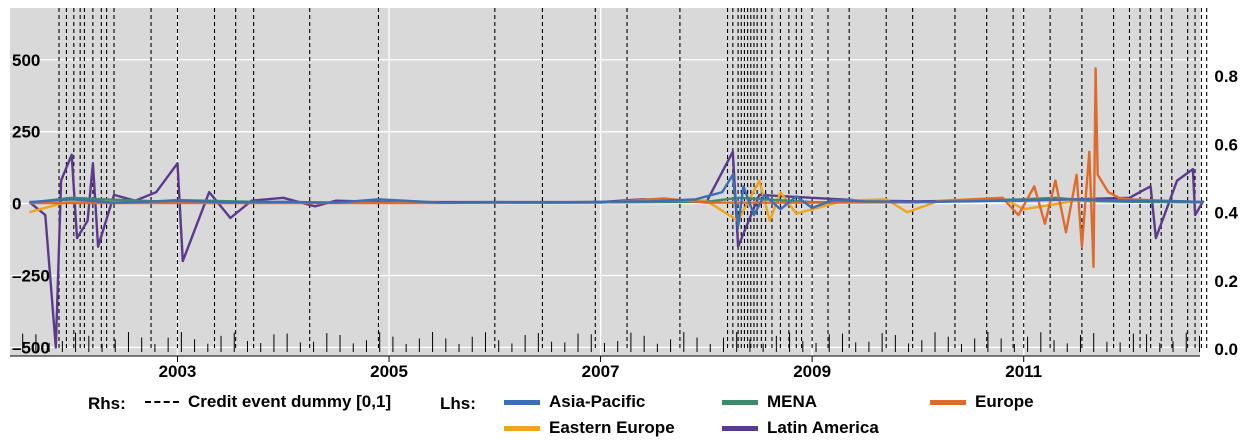  I want to click on legend-item-eastern-europe: Eastern Europe, so click(589, 428).